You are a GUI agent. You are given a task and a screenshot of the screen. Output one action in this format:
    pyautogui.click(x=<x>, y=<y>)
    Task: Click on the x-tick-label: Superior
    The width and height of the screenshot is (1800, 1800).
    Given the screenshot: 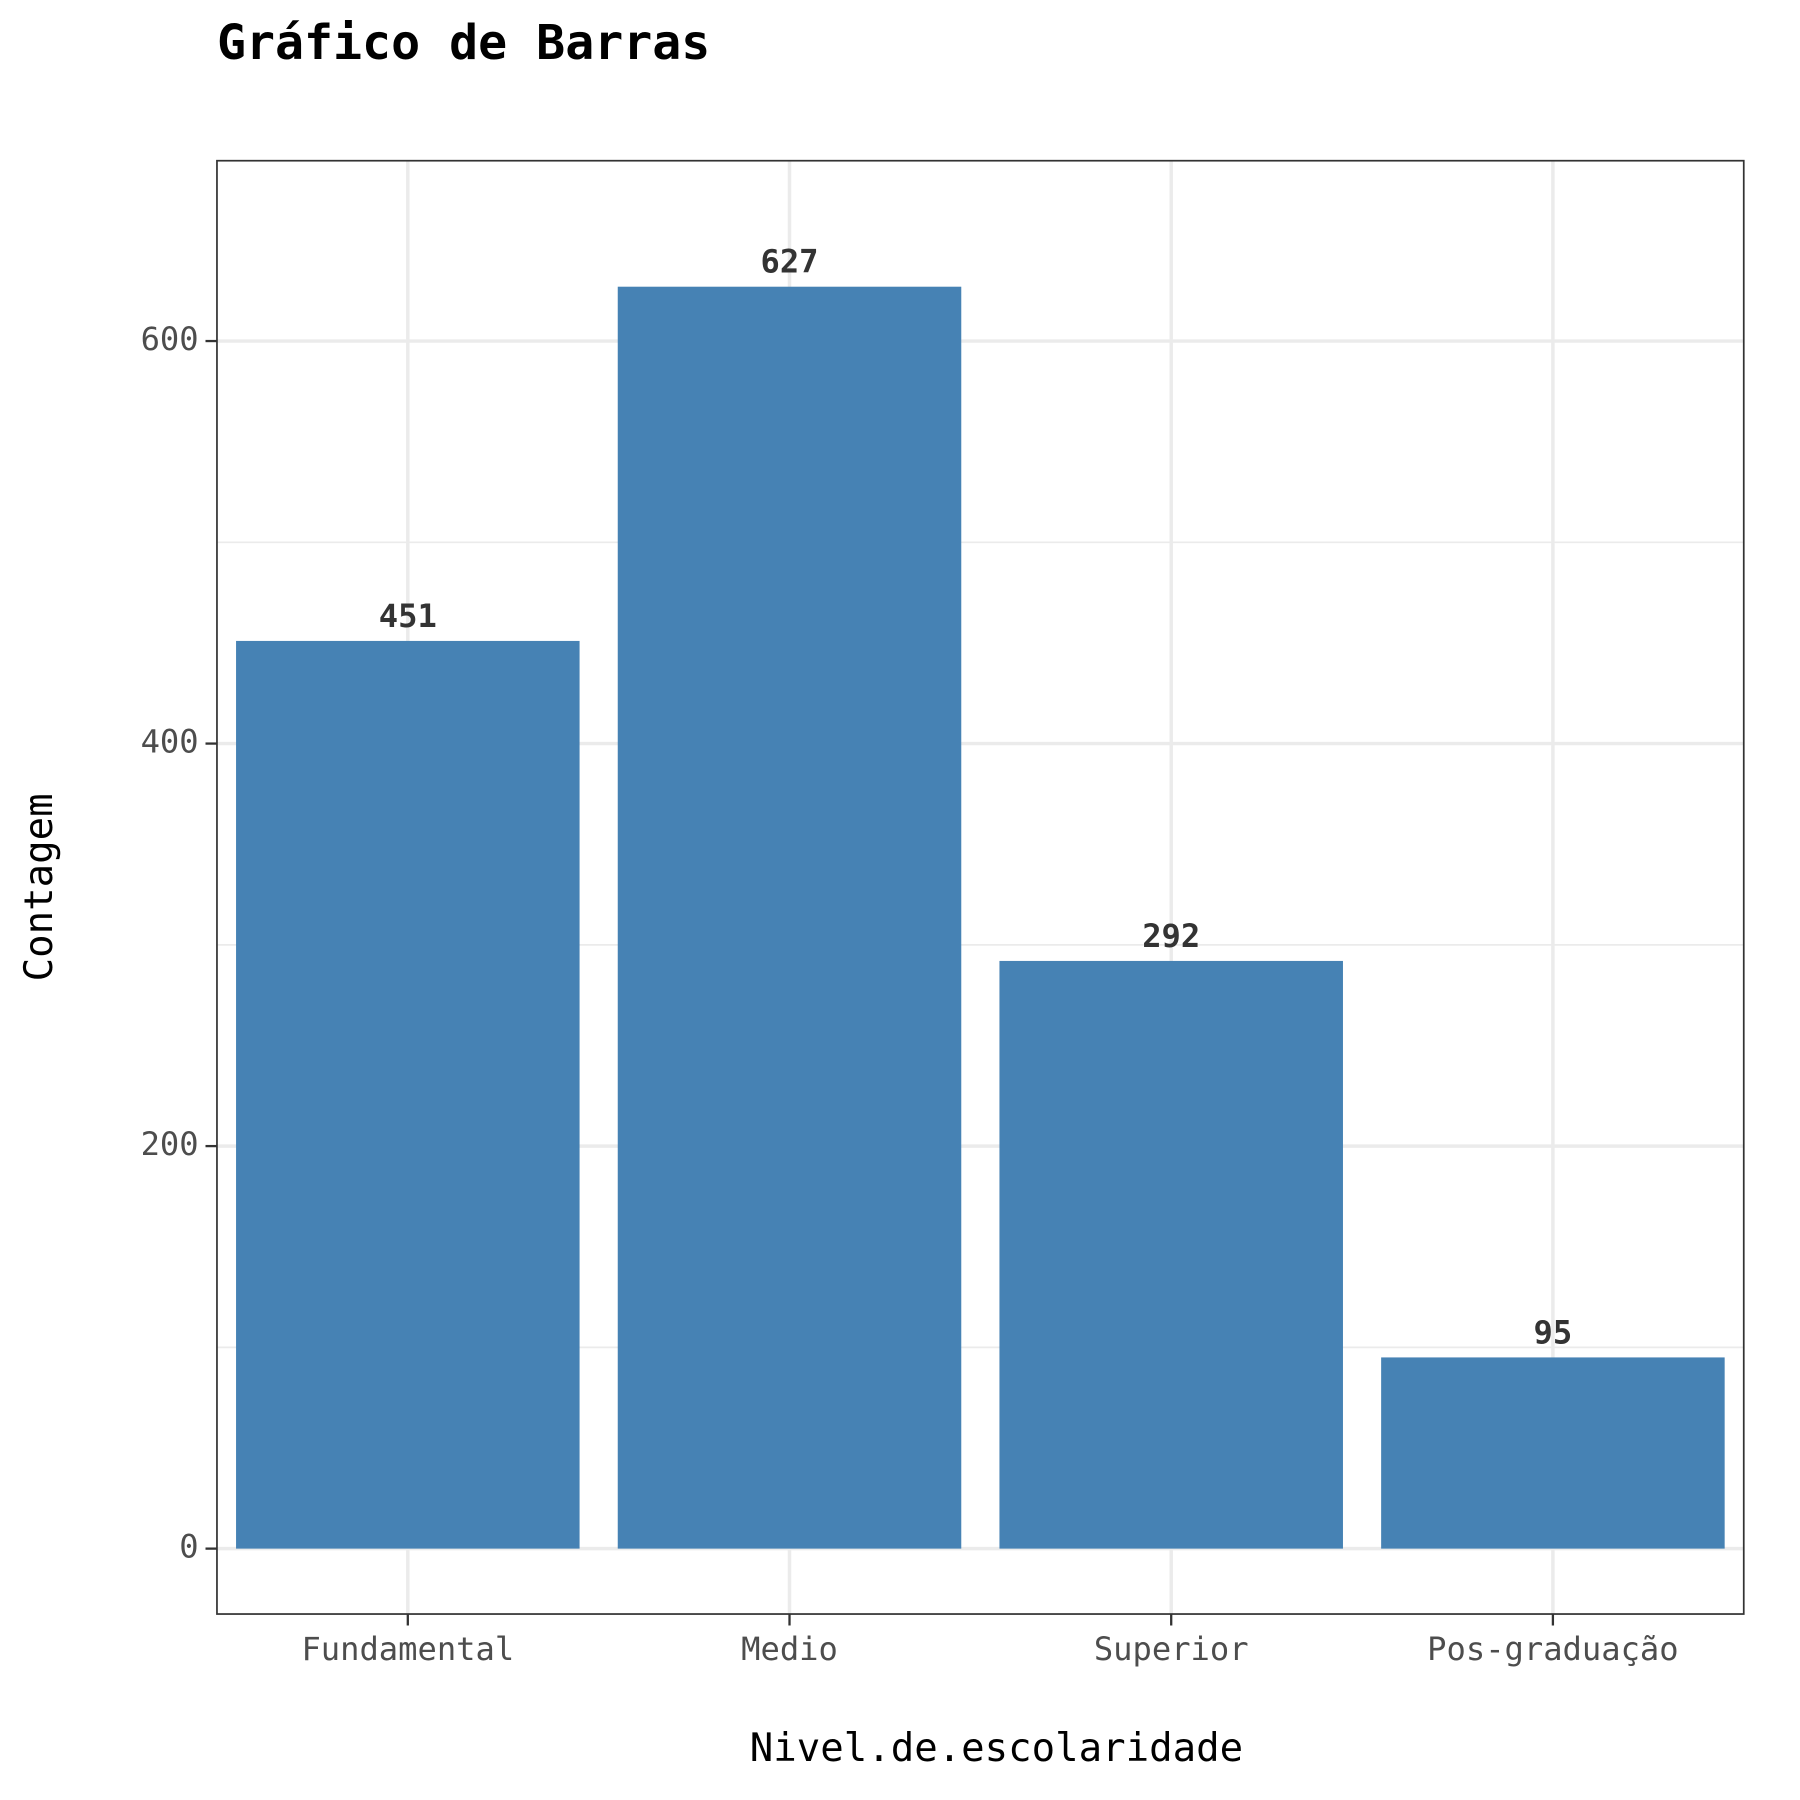 What is the action you would take?
    pyautogui.click(x=1171, y=1649)
    